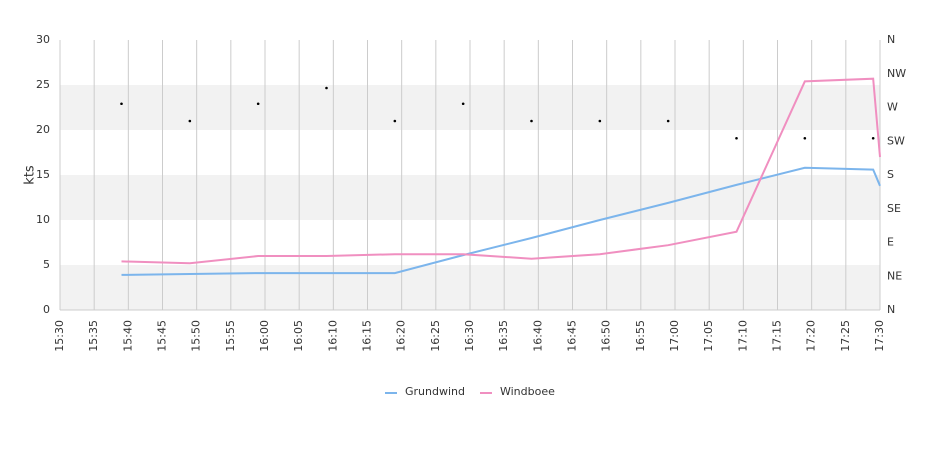  Describe the element at coordinates (527, 391) in the screenshot. I see `legend-label: Windboee` at that location.